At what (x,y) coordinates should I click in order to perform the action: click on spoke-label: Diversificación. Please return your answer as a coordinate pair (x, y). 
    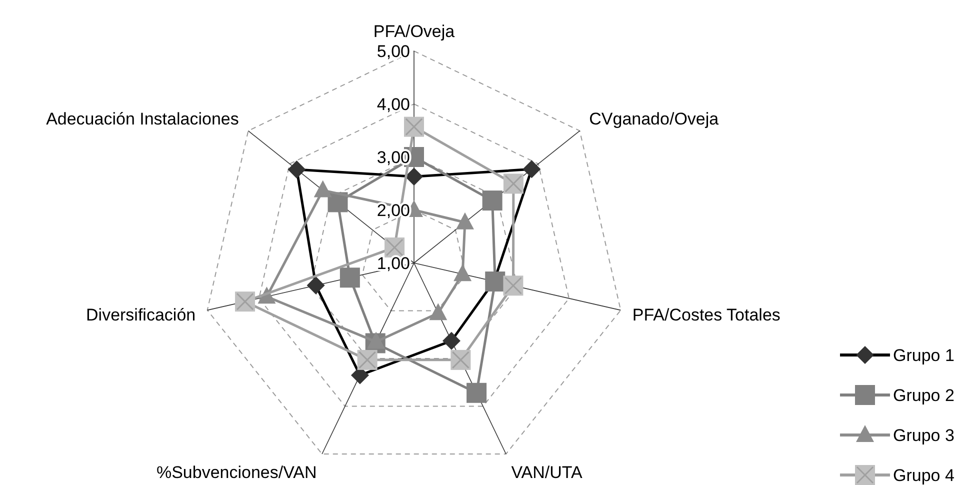
    Looking at the image, I should click on (141, 315).